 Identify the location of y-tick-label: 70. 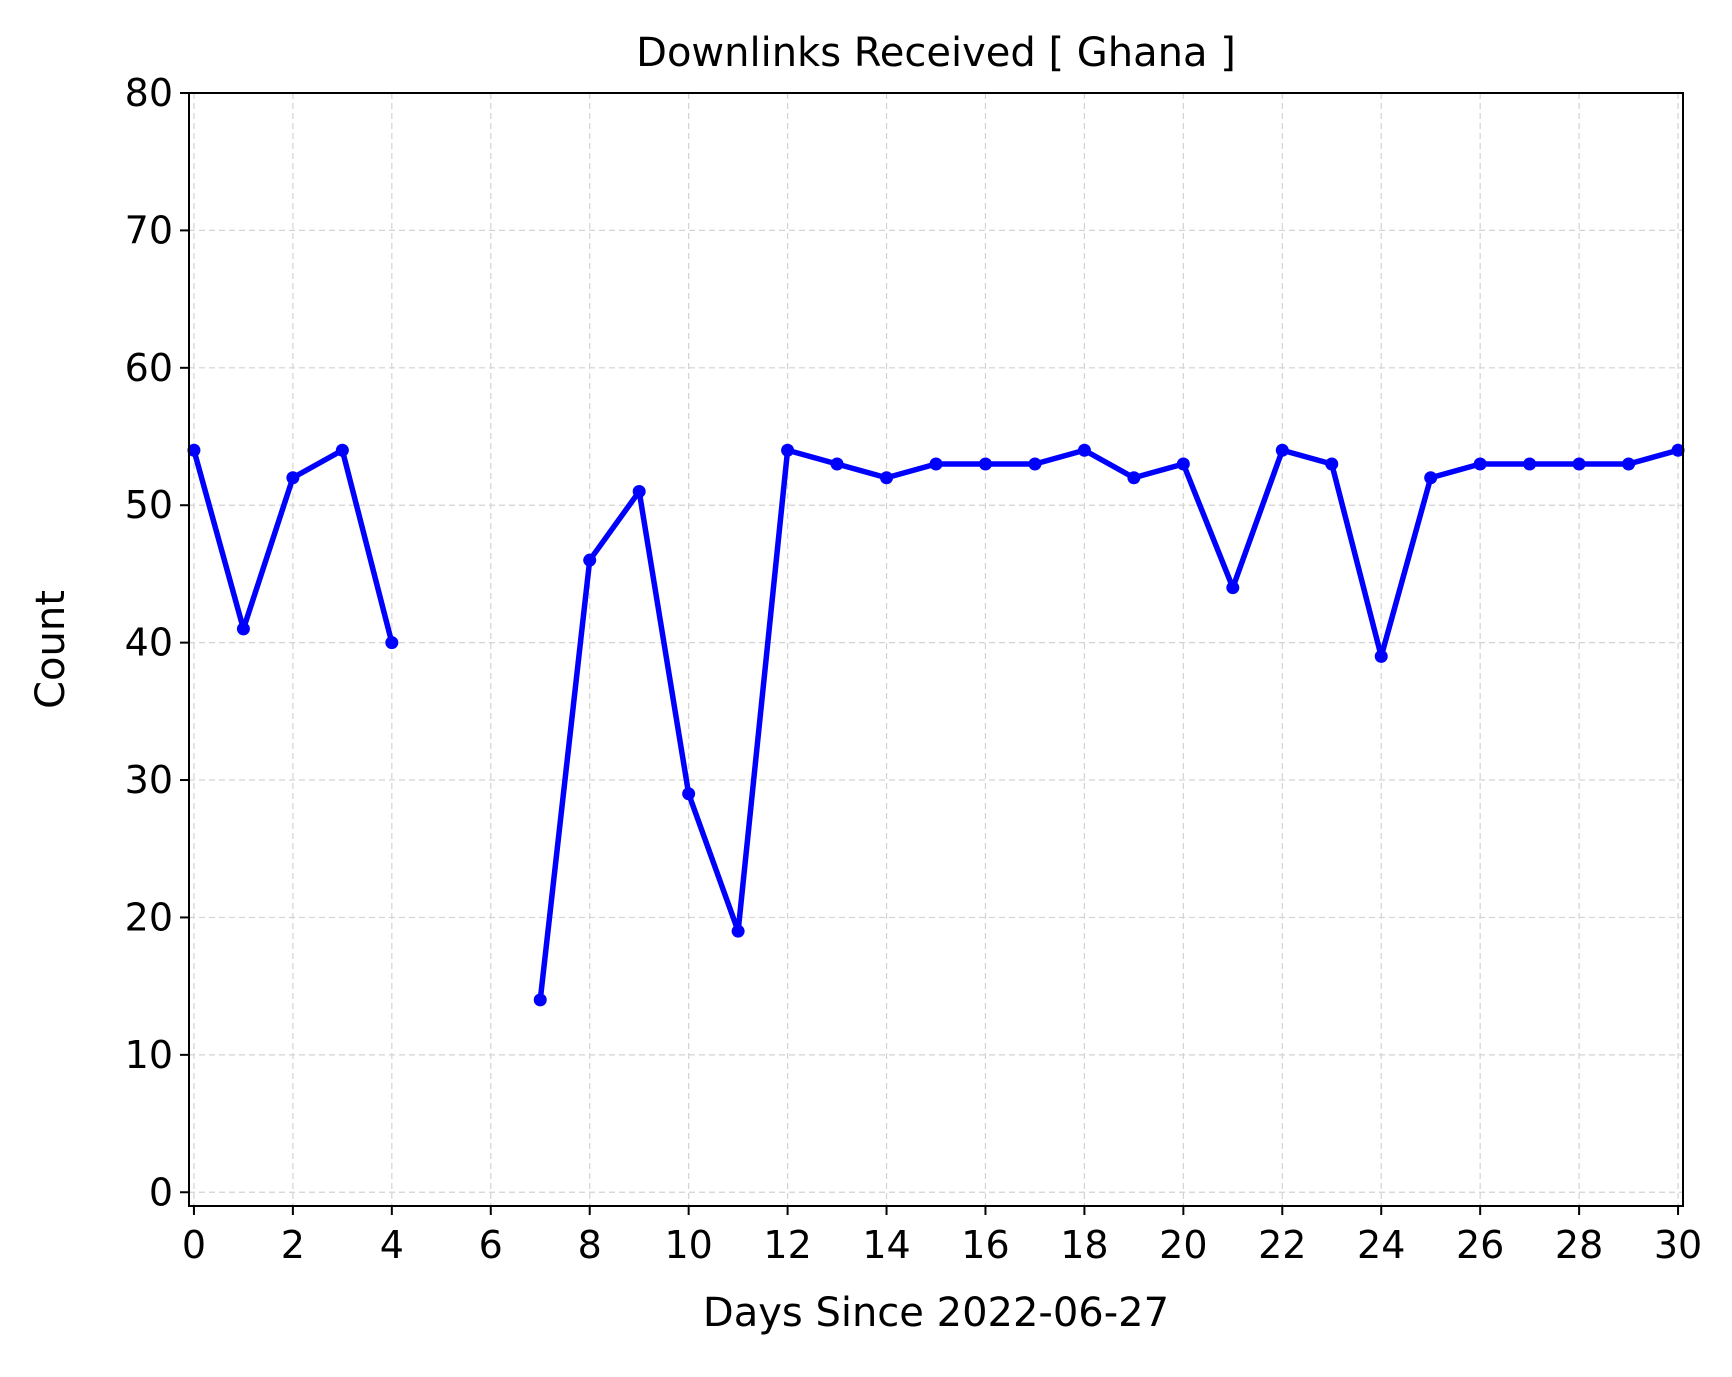
(149, 230).